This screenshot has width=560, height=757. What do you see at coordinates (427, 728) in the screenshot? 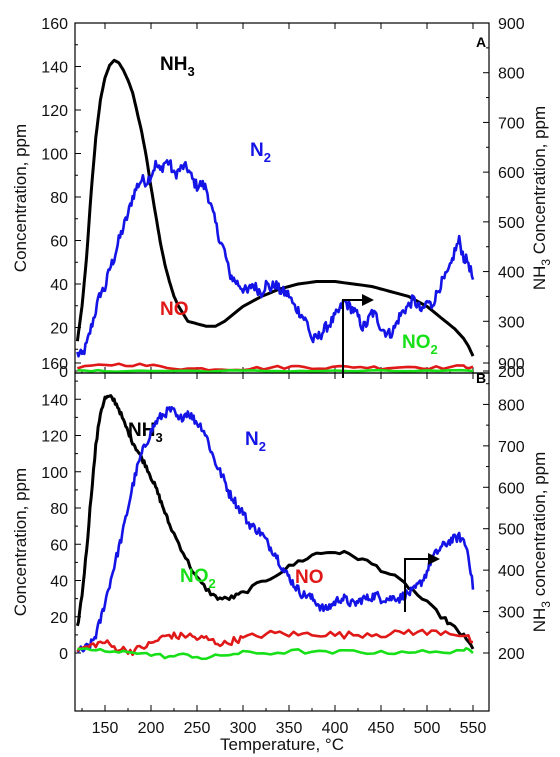
I see `x-tick-label: 500` at bounding box center [427, 728].